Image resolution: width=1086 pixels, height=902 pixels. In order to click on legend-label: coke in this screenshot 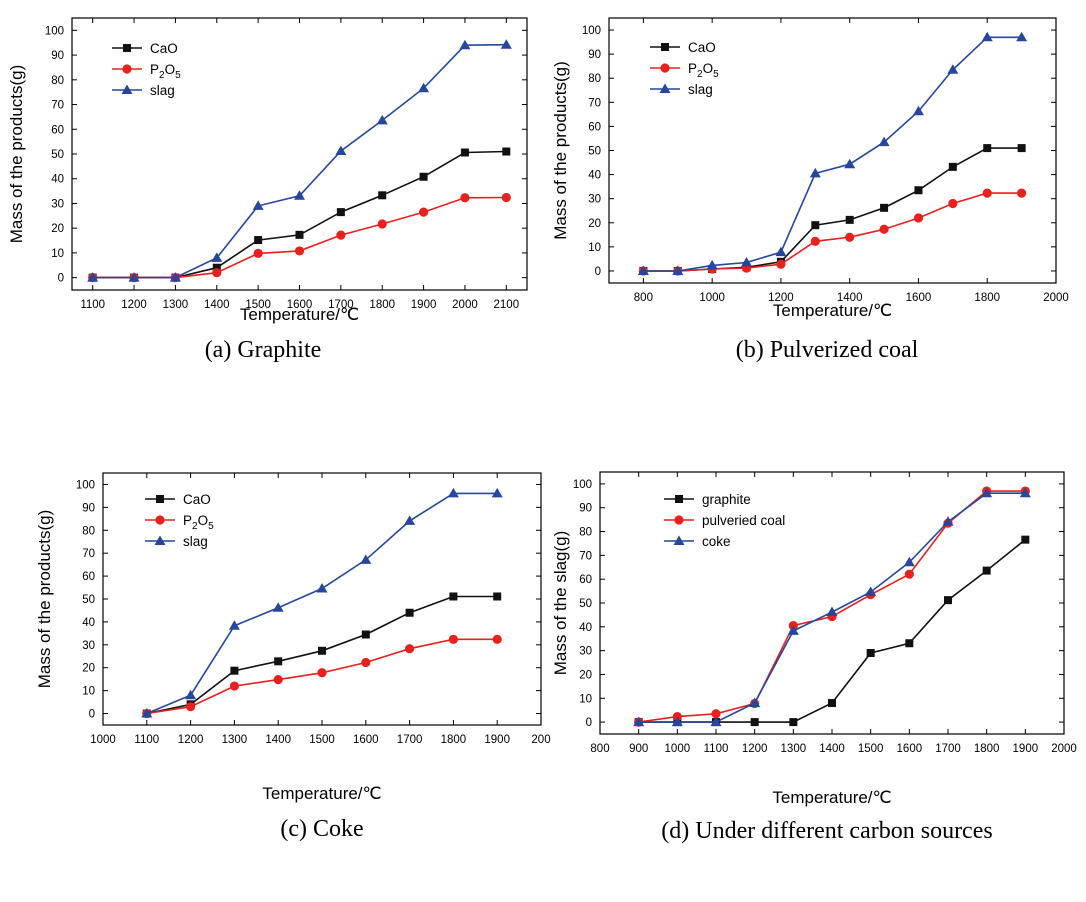, I will do `click(716, 541)`.